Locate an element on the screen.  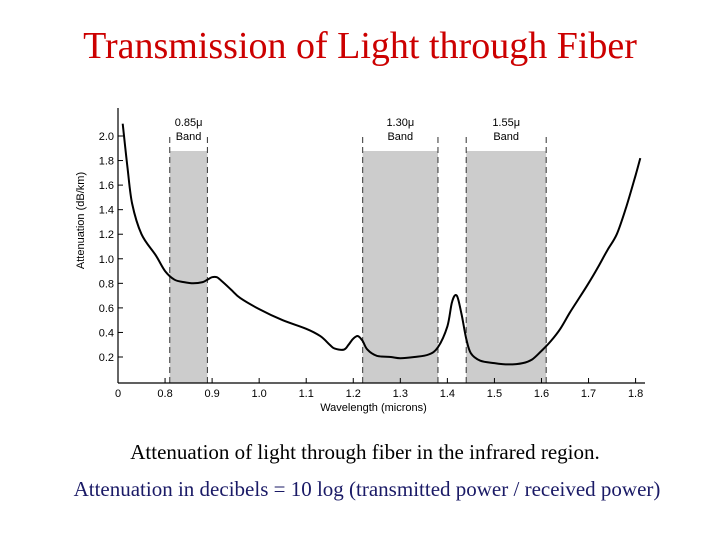
x-tick-label: 1.8 is located at coordinates (635, 394).